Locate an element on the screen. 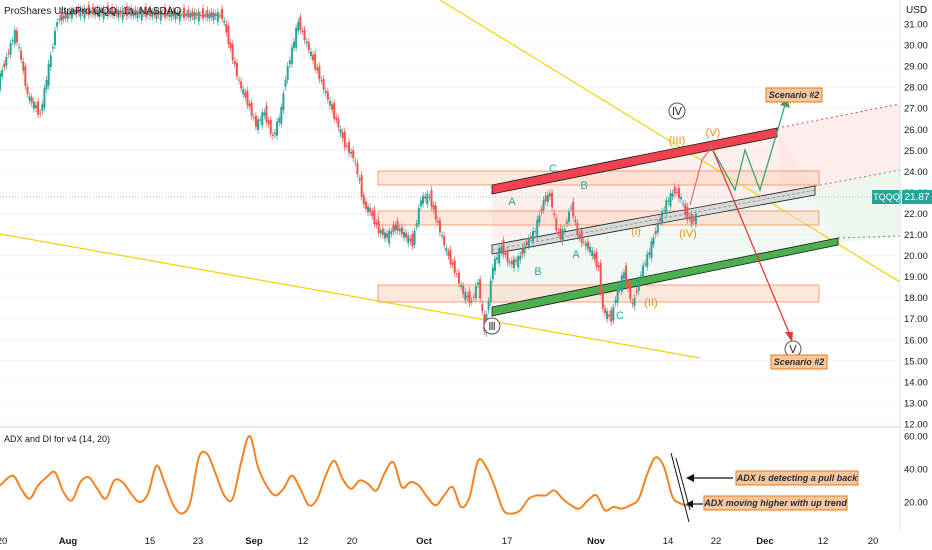  scenario-up-box is located at coordinates (794, 95).